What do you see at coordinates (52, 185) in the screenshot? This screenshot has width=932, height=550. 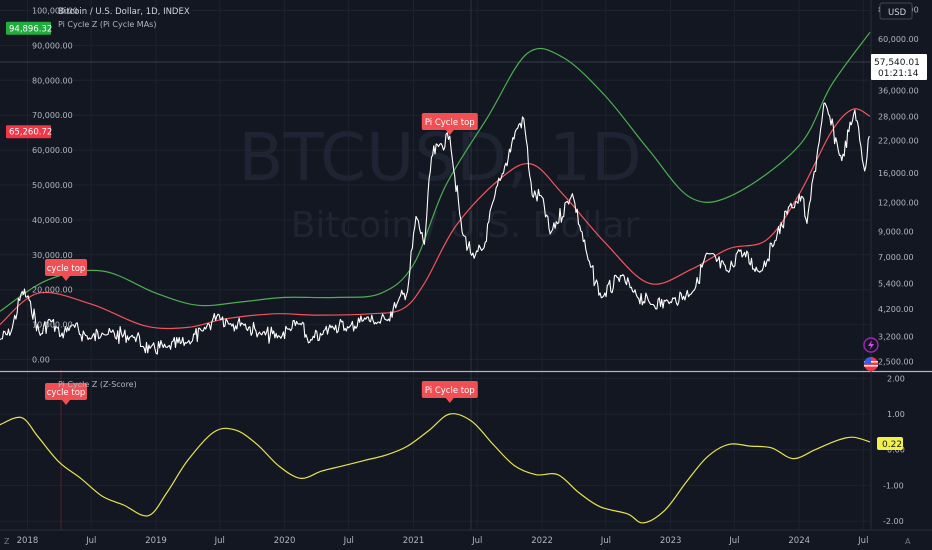 I see `left-axis-tick-label: 50,000.00` at bounding box center [52, 185].